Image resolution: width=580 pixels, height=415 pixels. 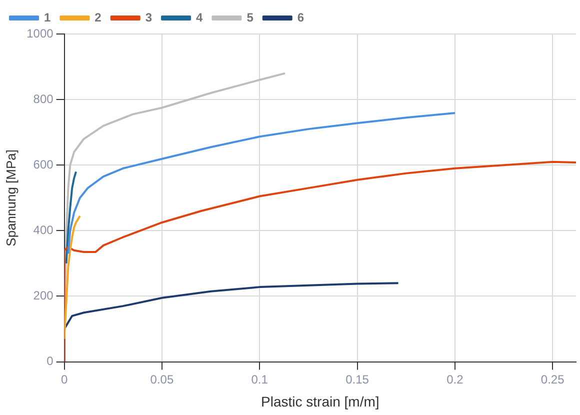 I want to click on legend-label: 3, so click(x=148, y=17).